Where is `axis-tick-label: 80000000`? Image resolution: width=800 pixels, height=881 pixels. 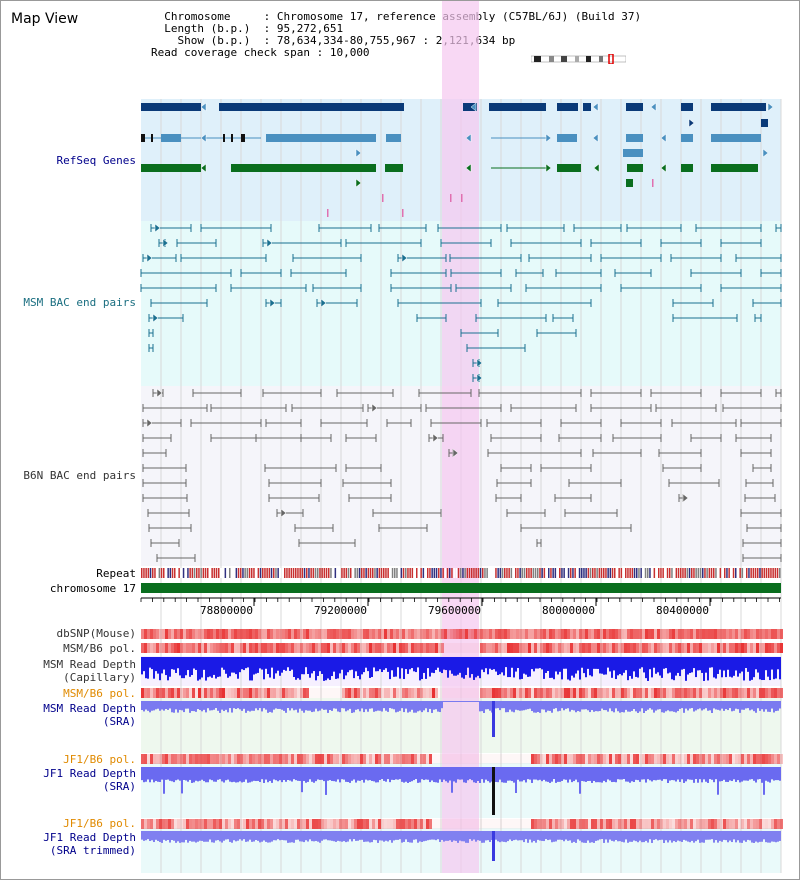
axis-tick-label: 80000000 is located at coordinates (568, 610).